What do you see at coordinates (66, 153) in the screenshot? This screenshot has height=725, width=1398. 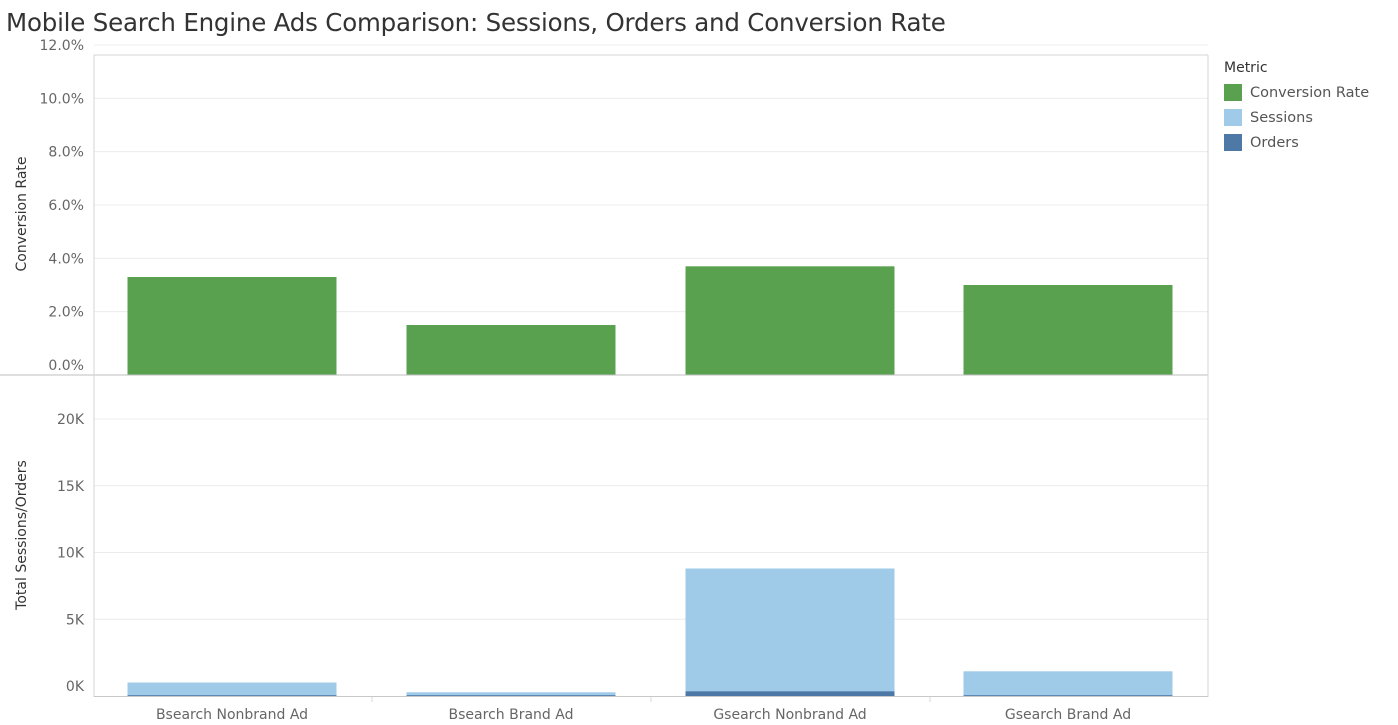 I see `y-tick-top-2: 8.0%` at bounding box center [66, 153].